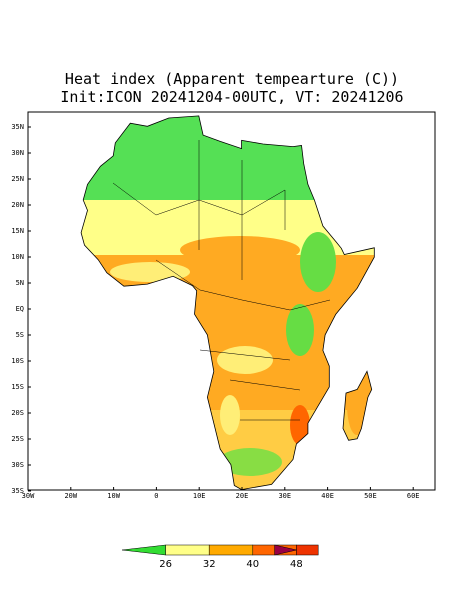  I want to click on lat-label: 15S, so click(17, 387).